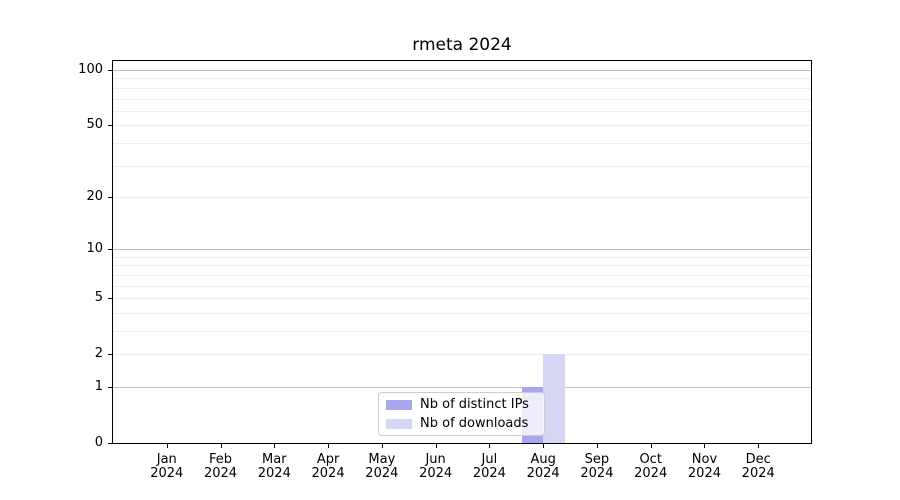 Image resolution: width=900 pixels, height=500 pixels. Describe the element at coordinates (704, 459) in the screenshot. I see `x-tick-label-month: Nov` at that location.